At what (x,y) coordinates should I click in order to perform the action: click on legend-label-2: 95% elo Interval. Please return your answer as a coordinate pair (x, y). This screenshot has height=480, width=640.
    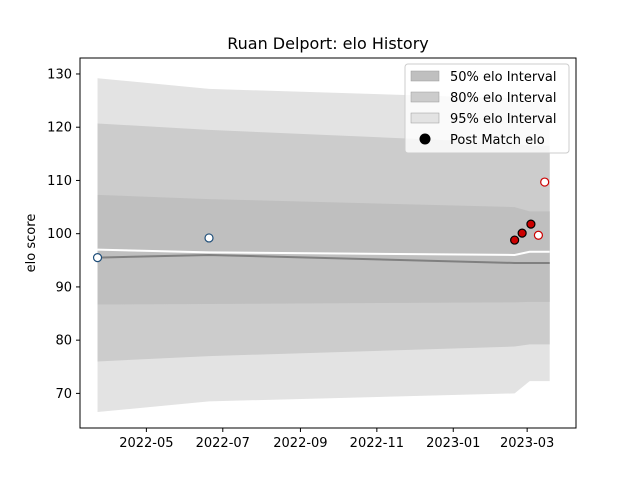
    Looking at the image, I should click on (503, 119).